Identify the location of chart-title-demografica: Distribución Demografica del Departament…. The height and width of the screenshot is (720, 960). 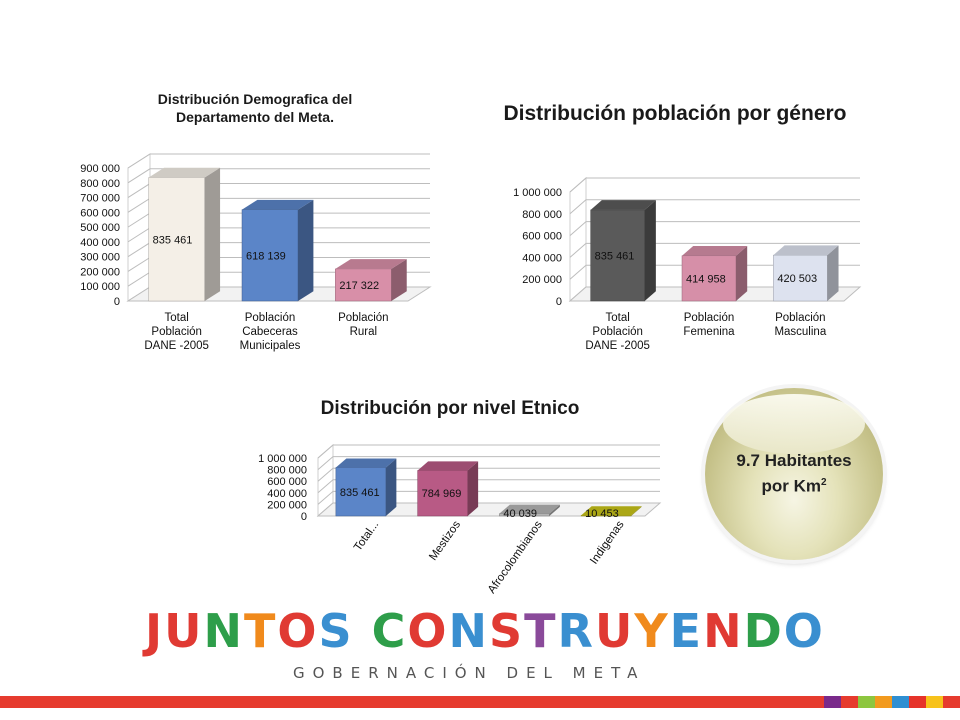
(255, 108).